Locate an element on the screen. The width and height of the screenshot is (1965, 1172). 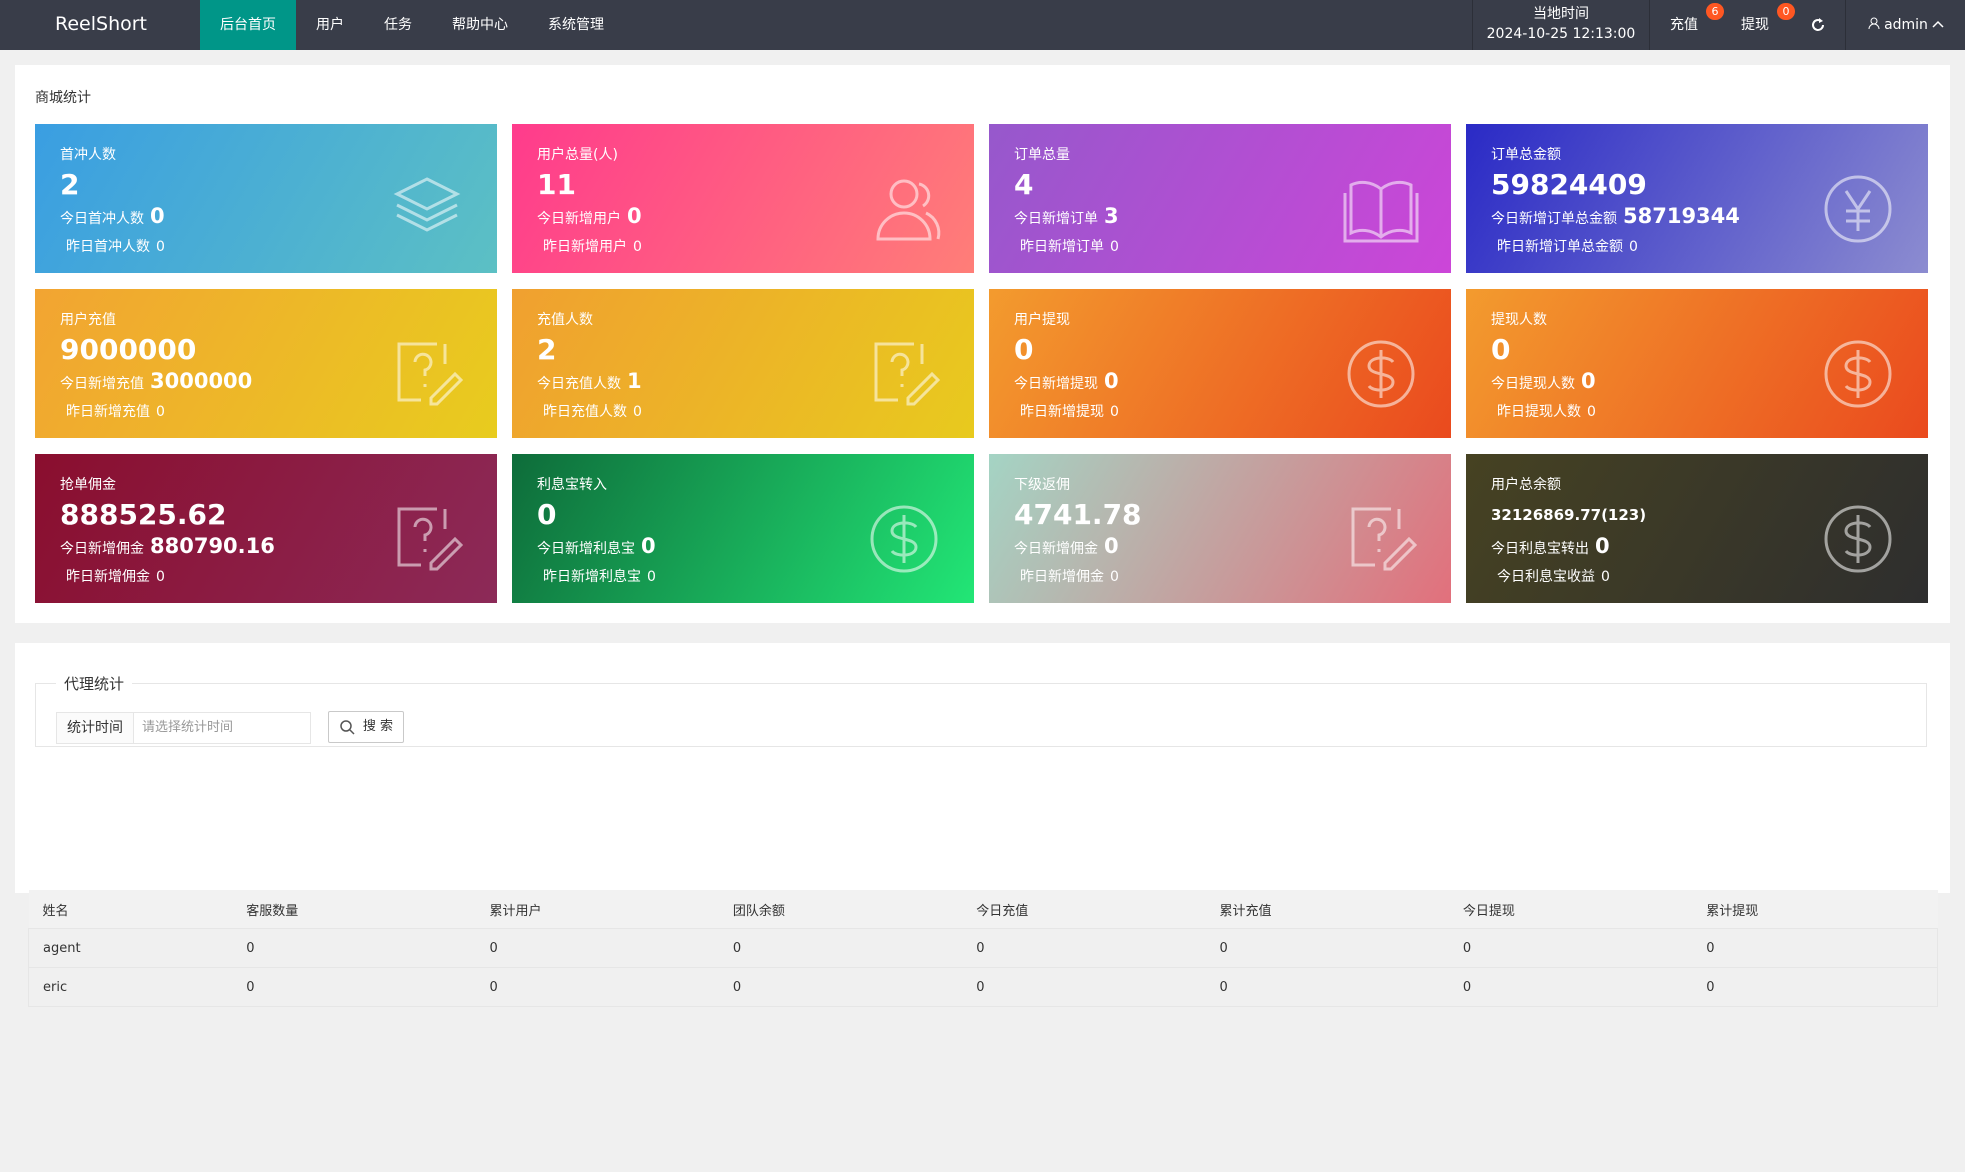
stat-card: 利息宝转入 0 今日新增利息宝 0 昨日新增利息宝 0 is located at coordinates (743, 528).